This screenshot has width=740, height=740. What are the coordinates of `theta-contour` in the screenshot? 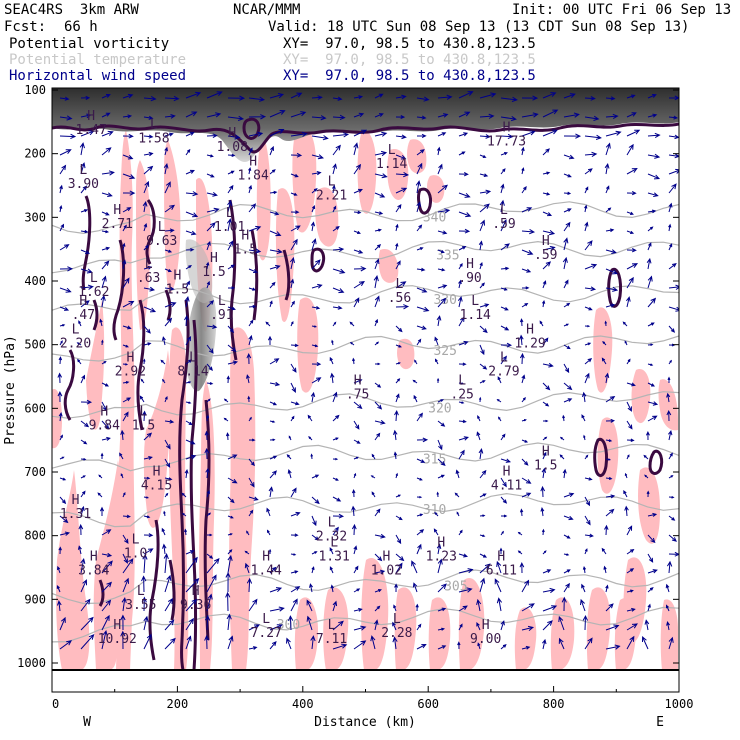 It's located at (365, 624).